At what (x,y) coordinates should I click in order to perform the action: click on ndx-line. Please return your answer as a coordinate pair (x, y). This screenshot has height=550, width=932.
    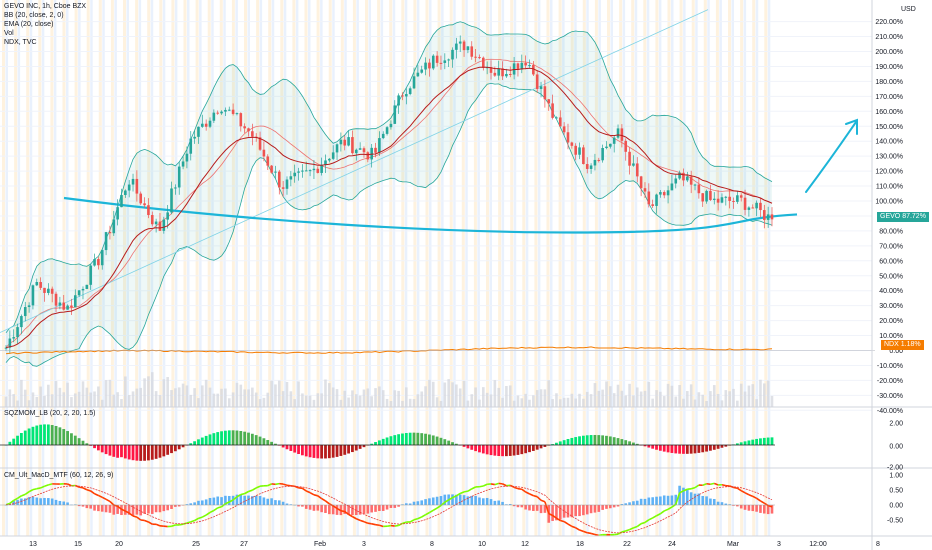
    Looking at the image, I should click on (437, 350).